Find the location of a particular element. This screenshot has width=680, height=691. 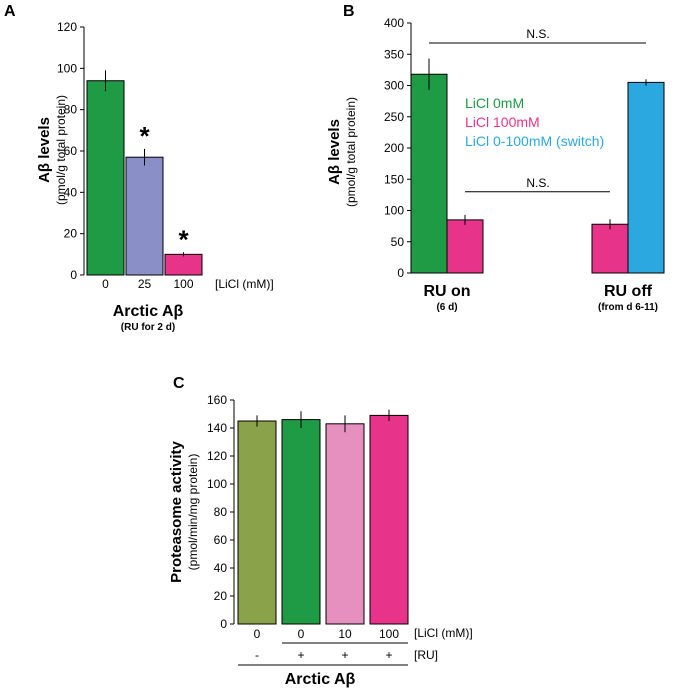

panel-b-y-tick-label: 0 is located at coordinates (400, 273).